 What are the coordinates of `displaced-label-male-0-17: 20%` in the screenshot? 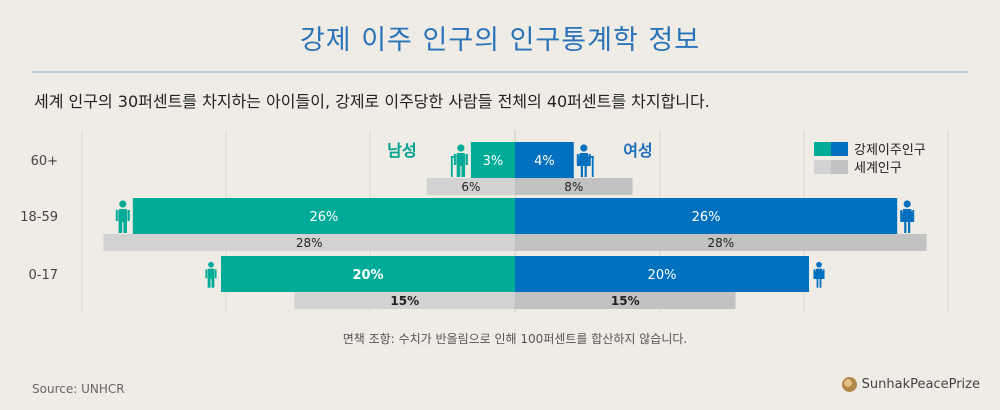 It's located at (367, 275).